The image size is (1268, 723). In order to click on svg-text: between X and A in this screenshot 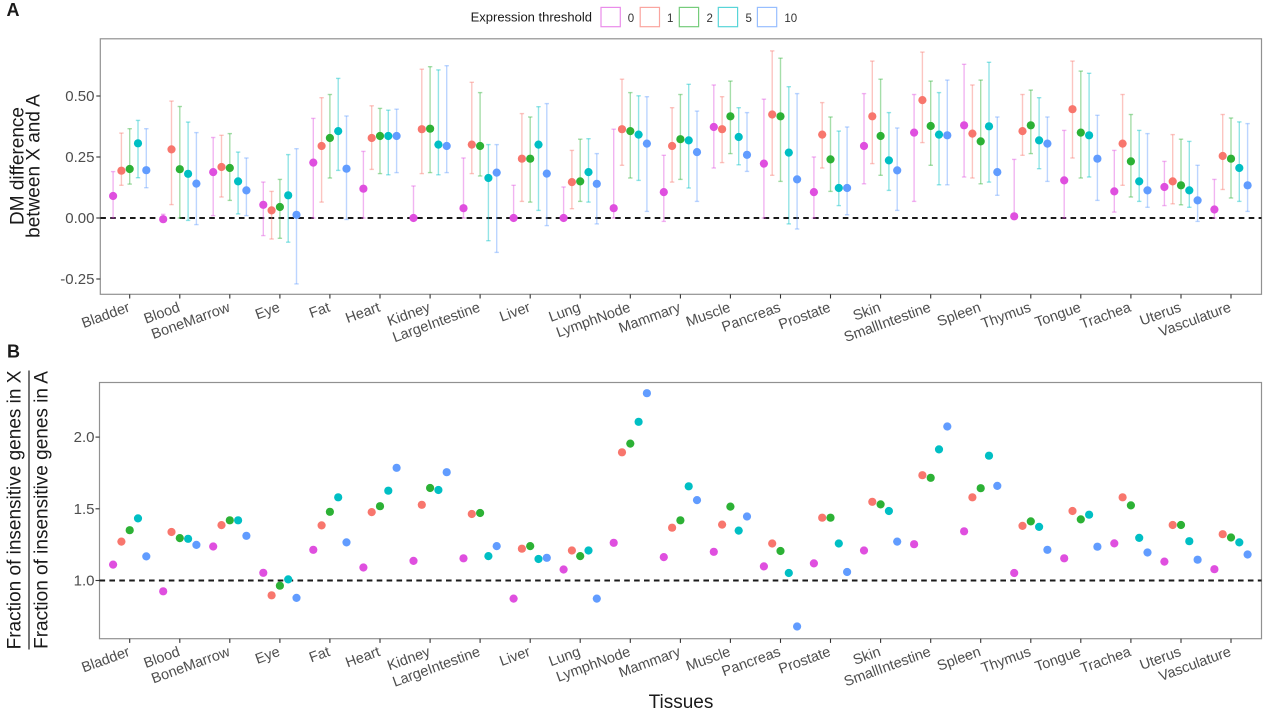, I will do `click(34, 166)`.